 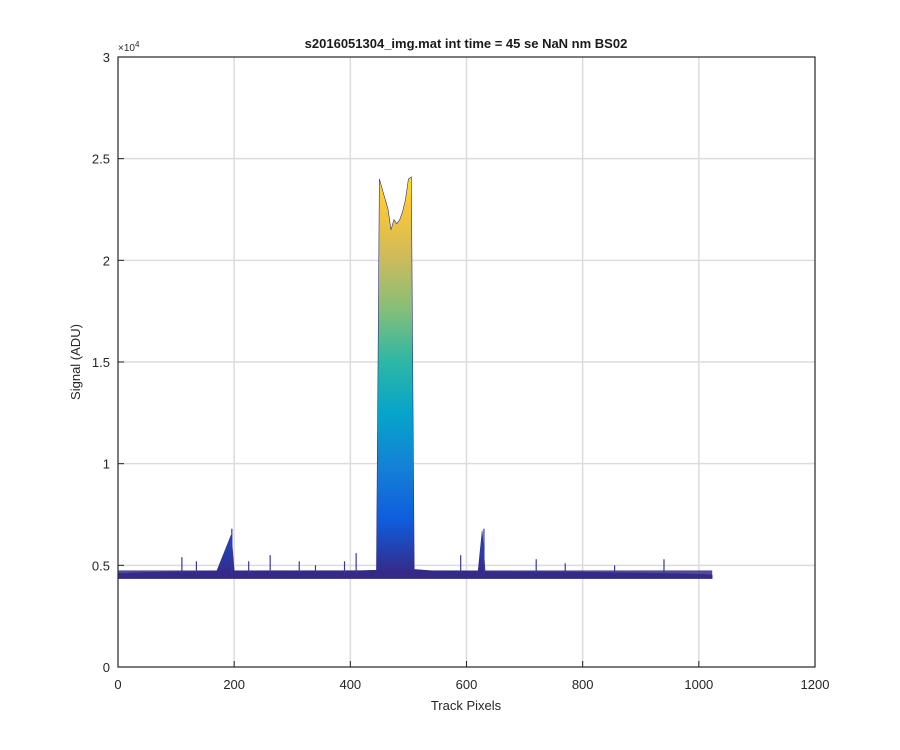 What do you see at coordinates (126, 48) in the screenshot?
I see `y-multiplier-base: ×10` at bounding box center [126, 48].